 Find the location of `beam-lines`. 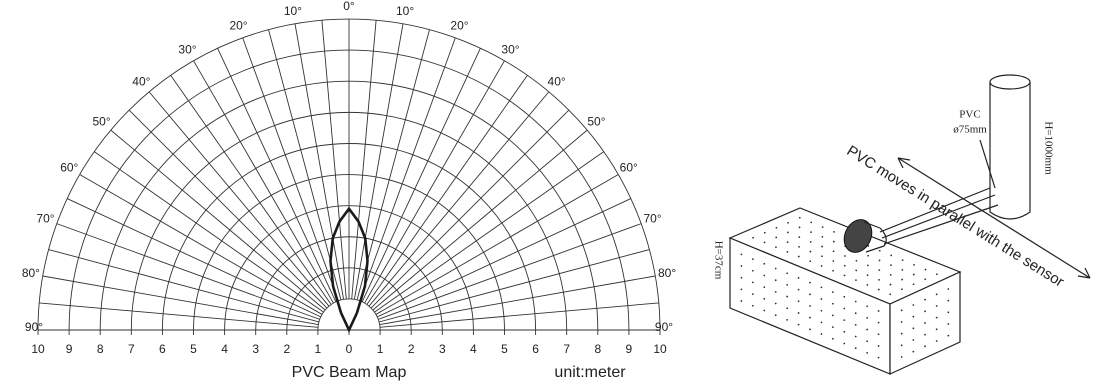

beam-lines is located at coordinates (939, 216).